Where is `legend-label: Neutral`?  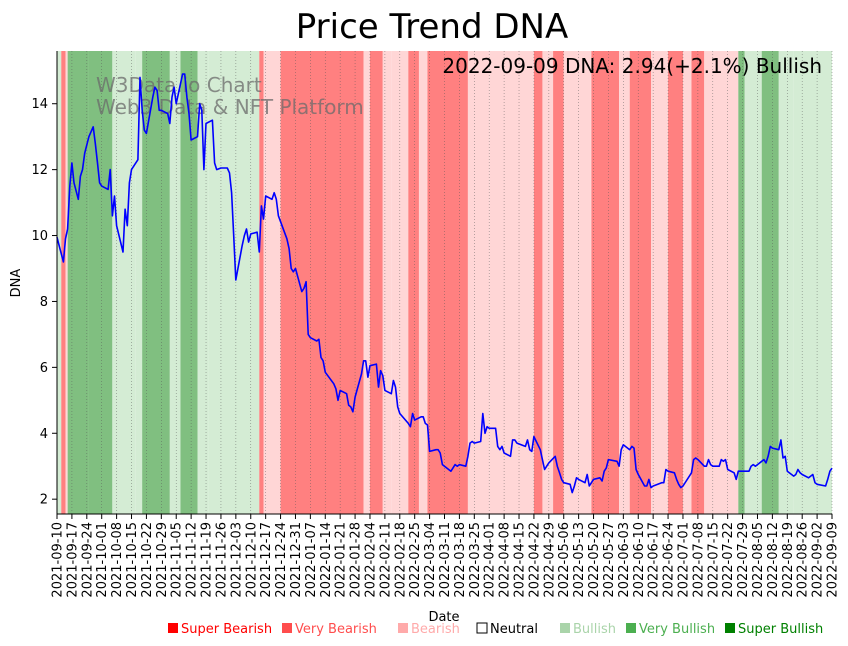
legend-label: Neutral is located at coordinates (514, 629).